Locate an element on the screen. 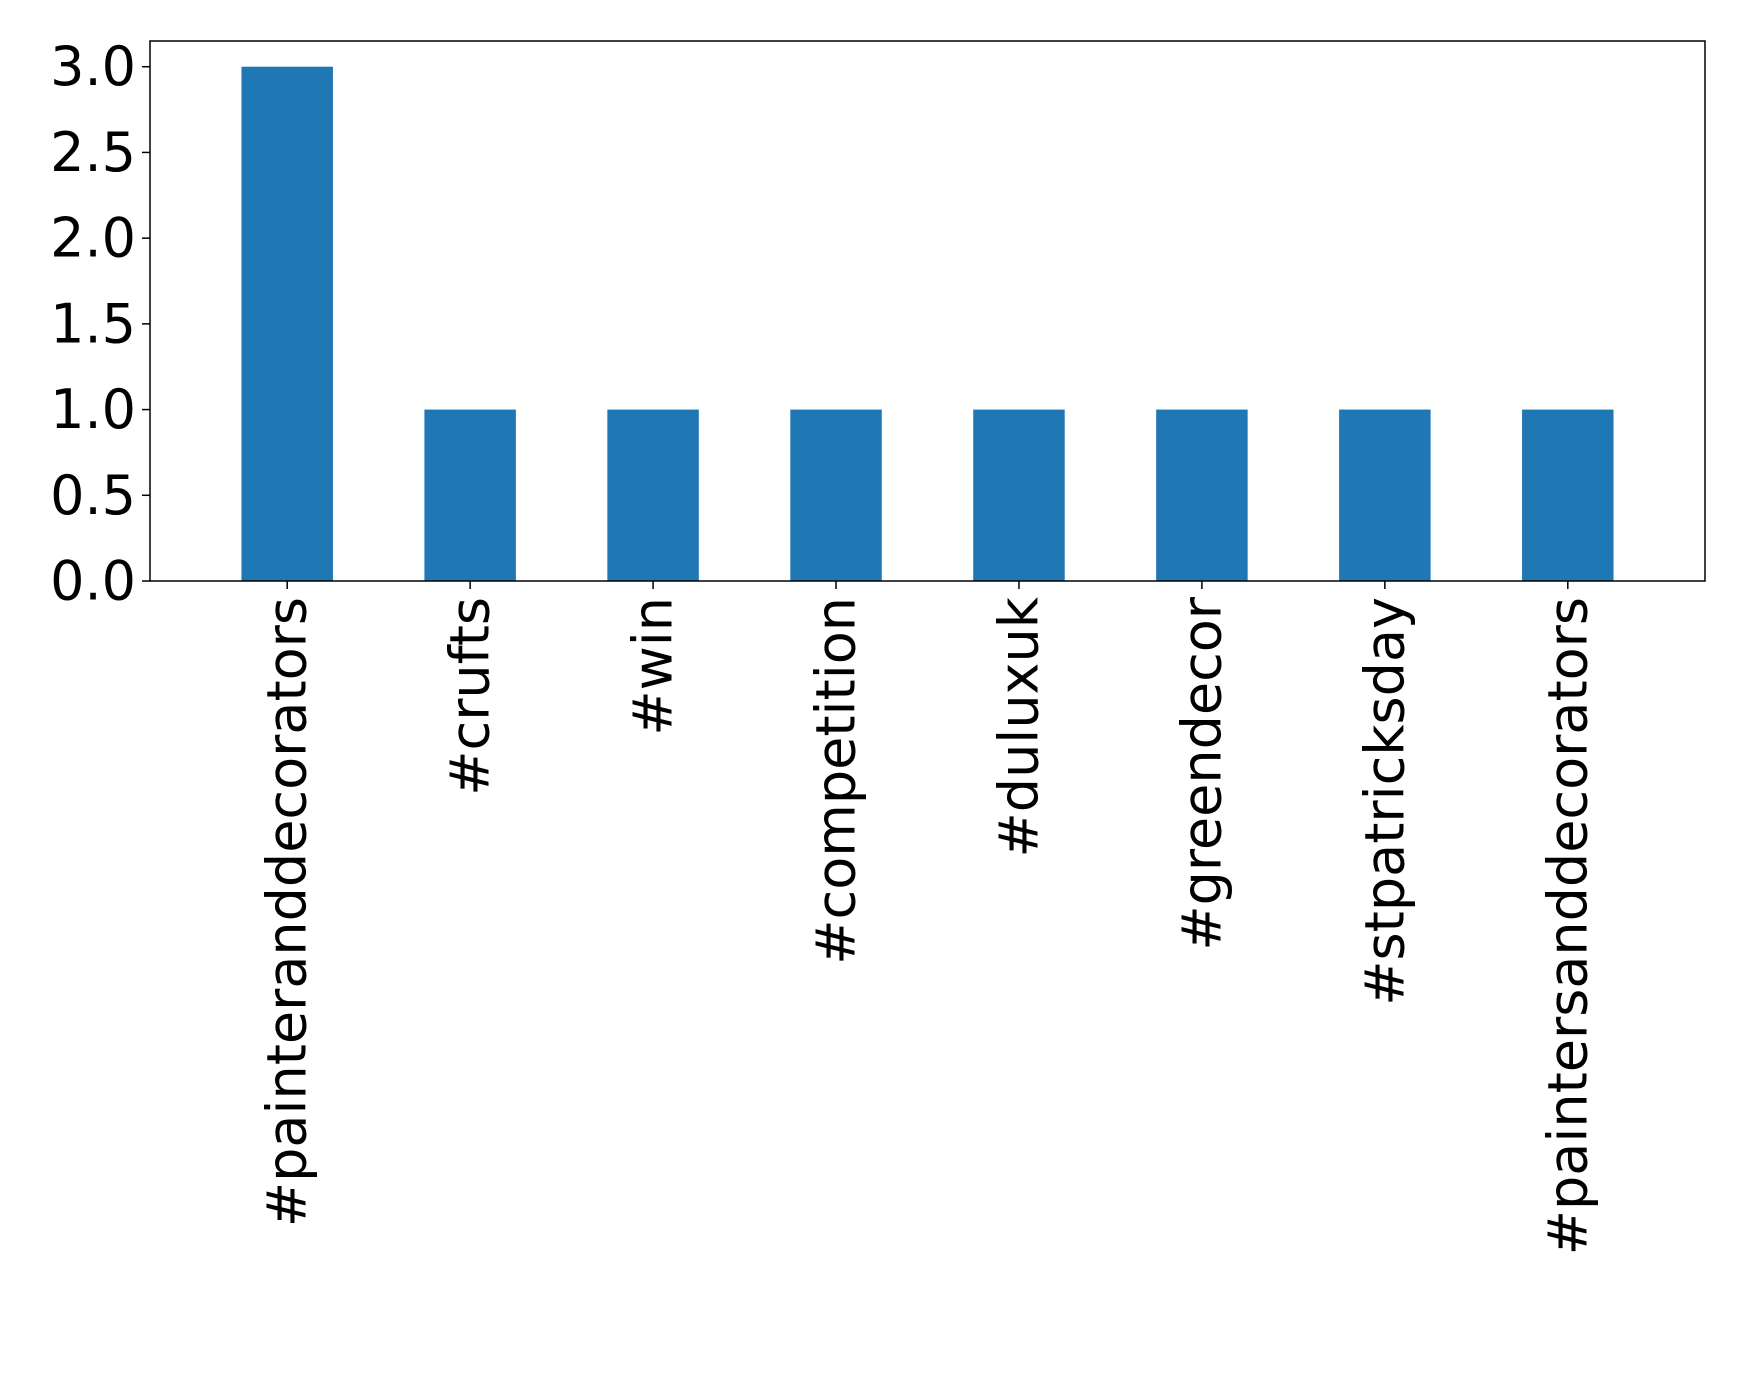  bar-greendecor is located at coordinates (1202, 495).